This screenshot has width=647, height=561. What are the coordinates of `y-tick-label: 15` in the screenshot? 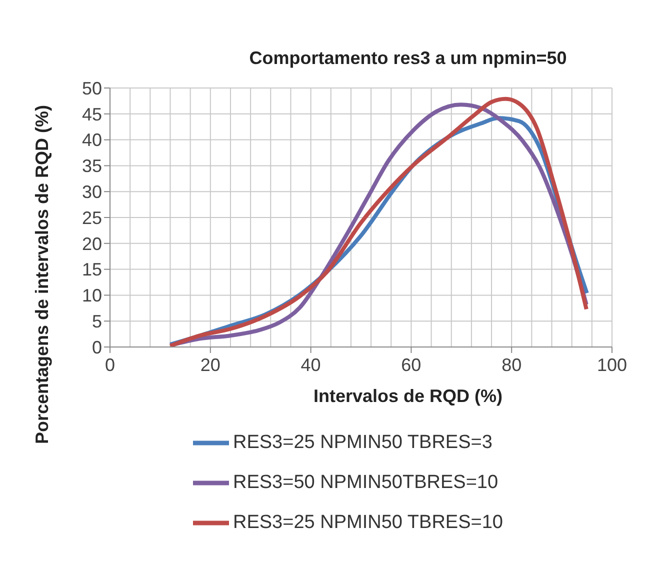 It's located at (92, 270).